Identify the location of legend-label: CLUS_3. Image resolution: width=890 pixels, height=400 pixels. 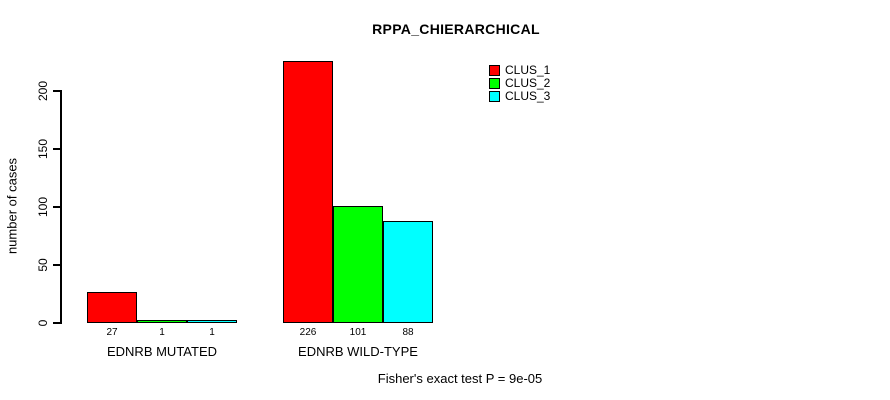
(528, 96).